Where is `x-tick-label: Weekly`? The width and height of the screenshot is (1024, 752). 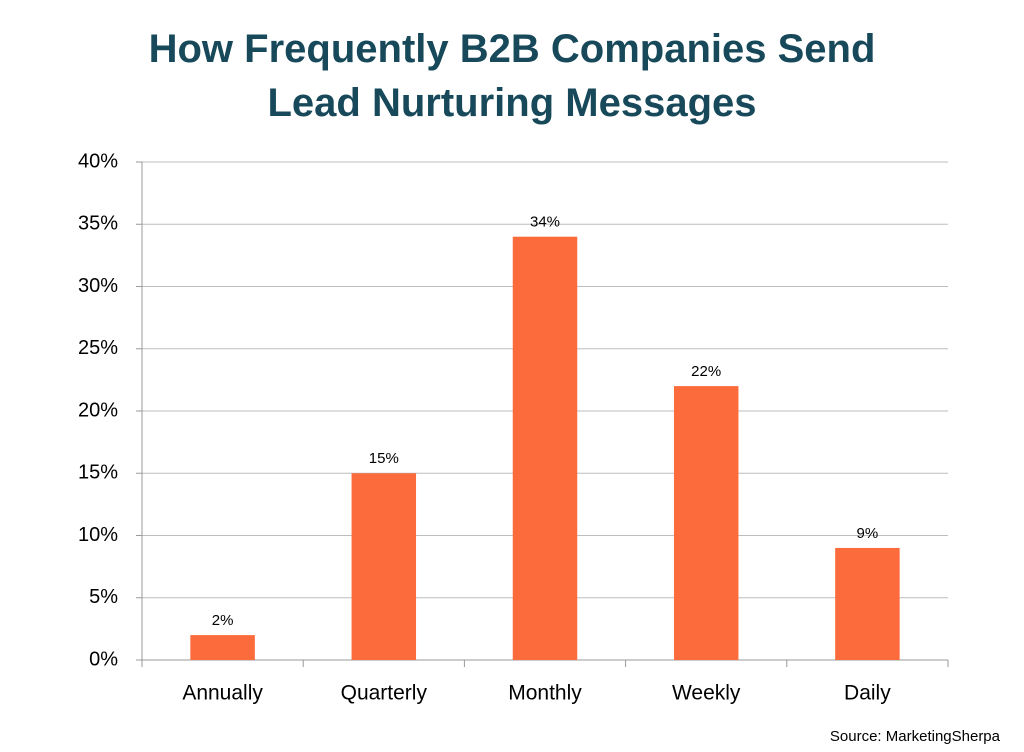
x-tick-label: Weekly is located at coordinates (706, 693).